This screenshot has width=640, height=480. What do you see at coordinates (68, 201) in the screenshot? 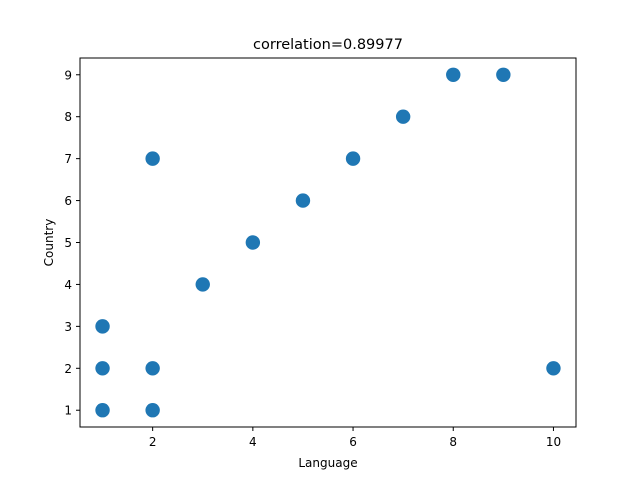
I see `y-tick-label: 6` at bounding box center [68, 201].